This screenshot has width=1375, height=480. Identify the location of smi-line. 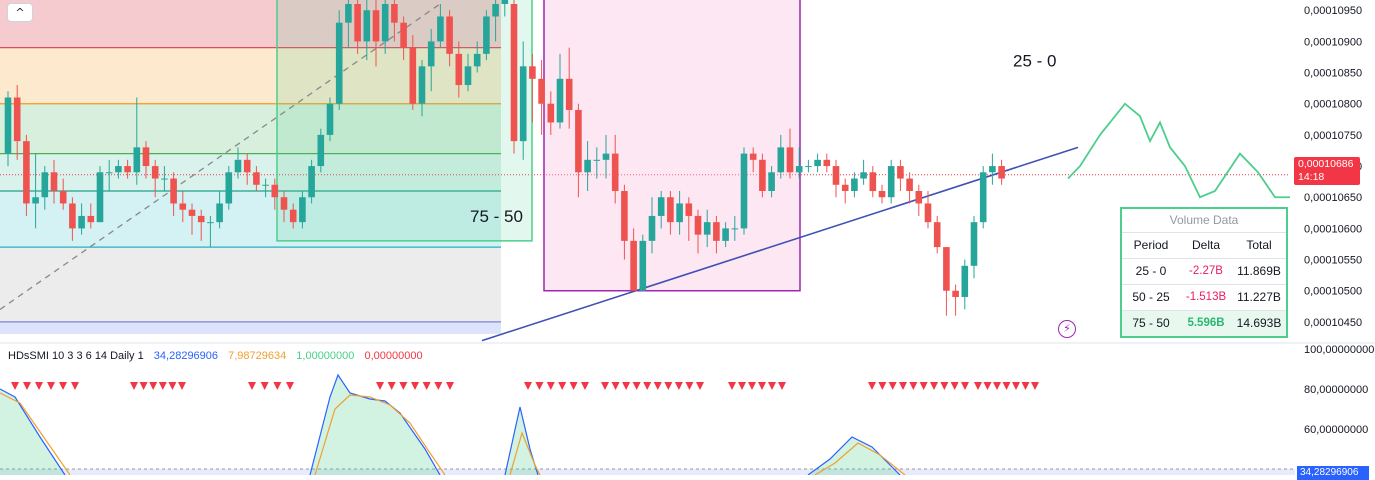
(375, 424).